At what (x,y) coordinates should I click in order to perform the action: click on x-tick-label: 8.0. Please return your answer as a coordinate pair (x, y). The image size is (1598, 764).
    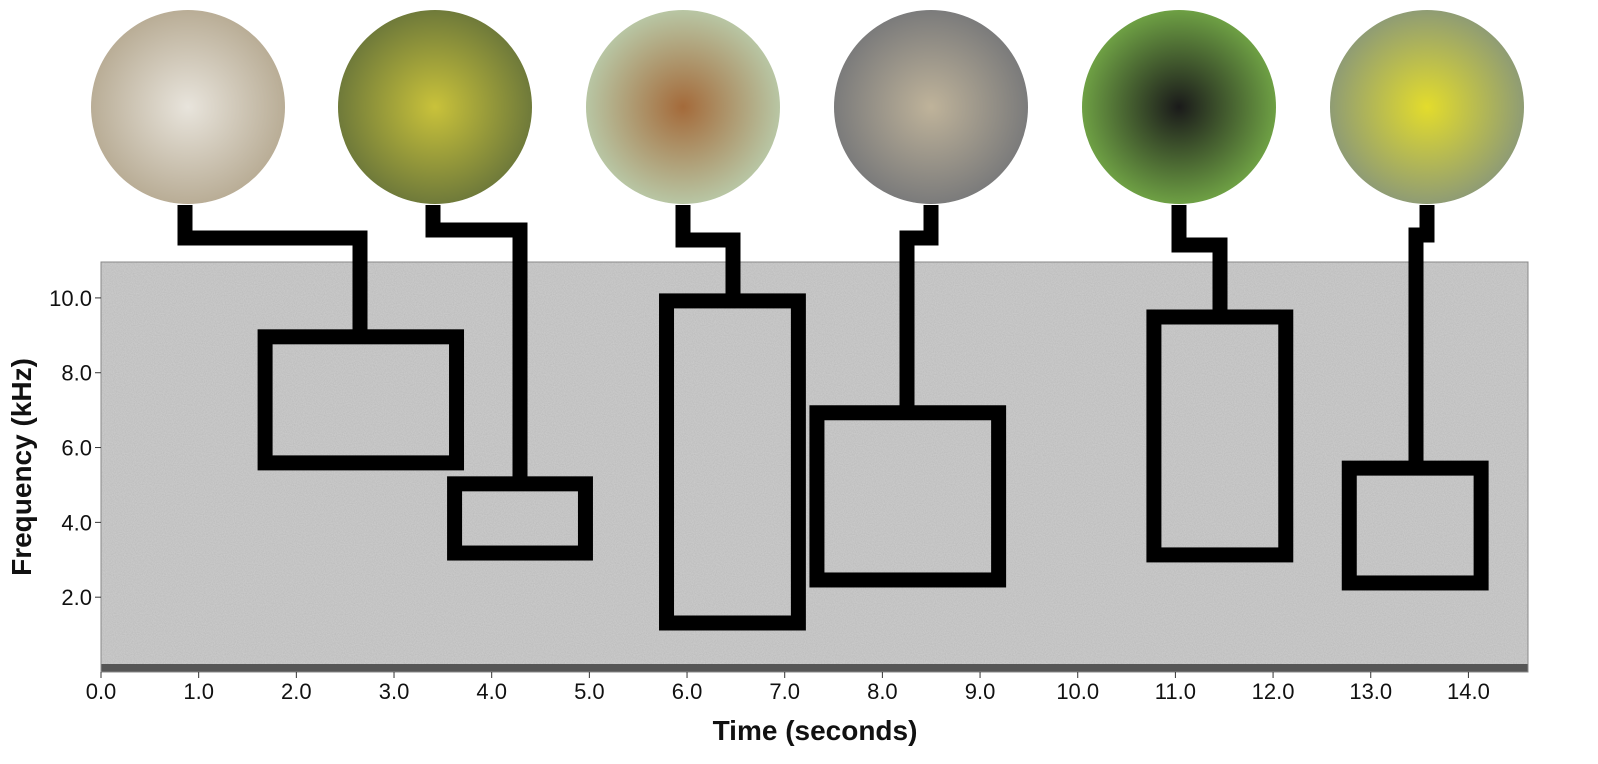
    Looking at the image, I should click on (882, 691).